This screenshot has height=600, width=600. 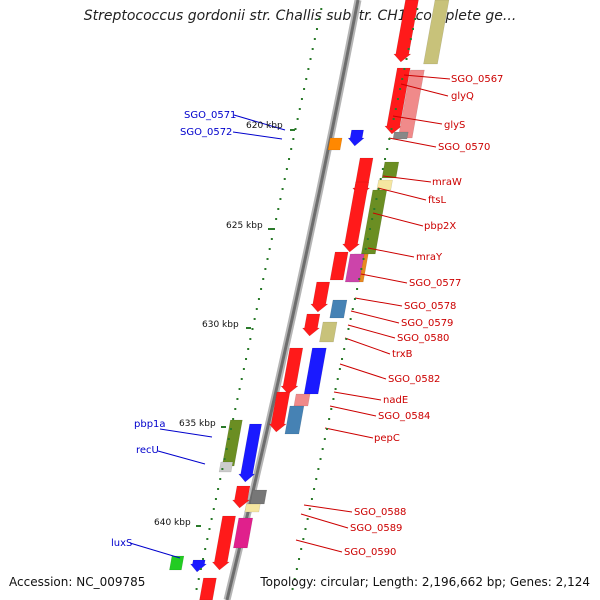 I want to click on gene-mraY-arrow, so click(x=339, y=266).